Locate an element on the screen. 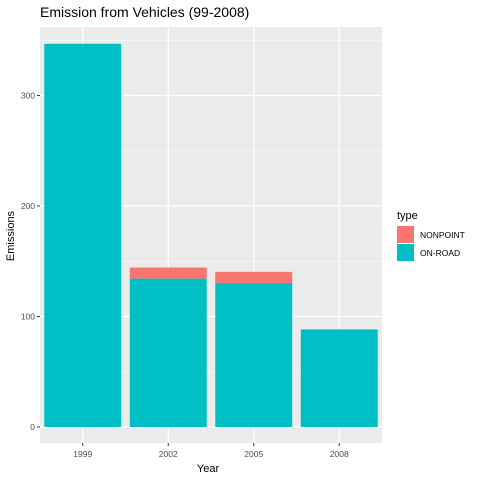  chart-title: Emission from Vehicles (99-2008) is located at coordinates (144, 12).